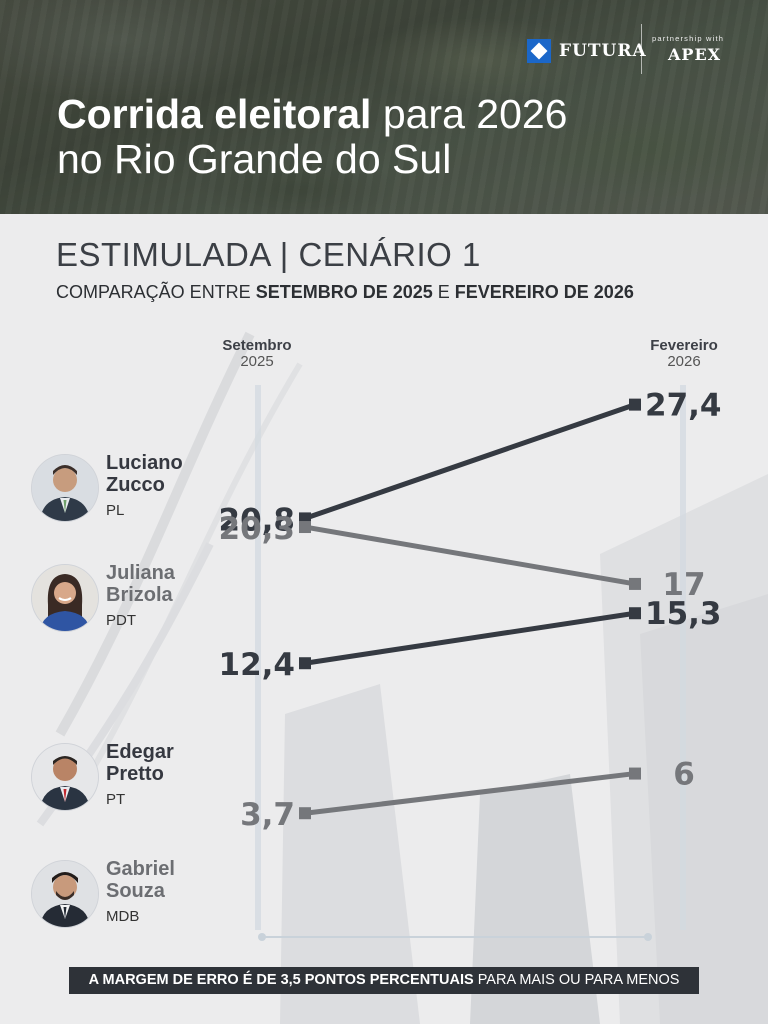 The image size is (768, 1024). What do you see at coordinates (140, 869) in the screenshot?
I see `name-line1: Gabriel` at bounding box center [140, 869].